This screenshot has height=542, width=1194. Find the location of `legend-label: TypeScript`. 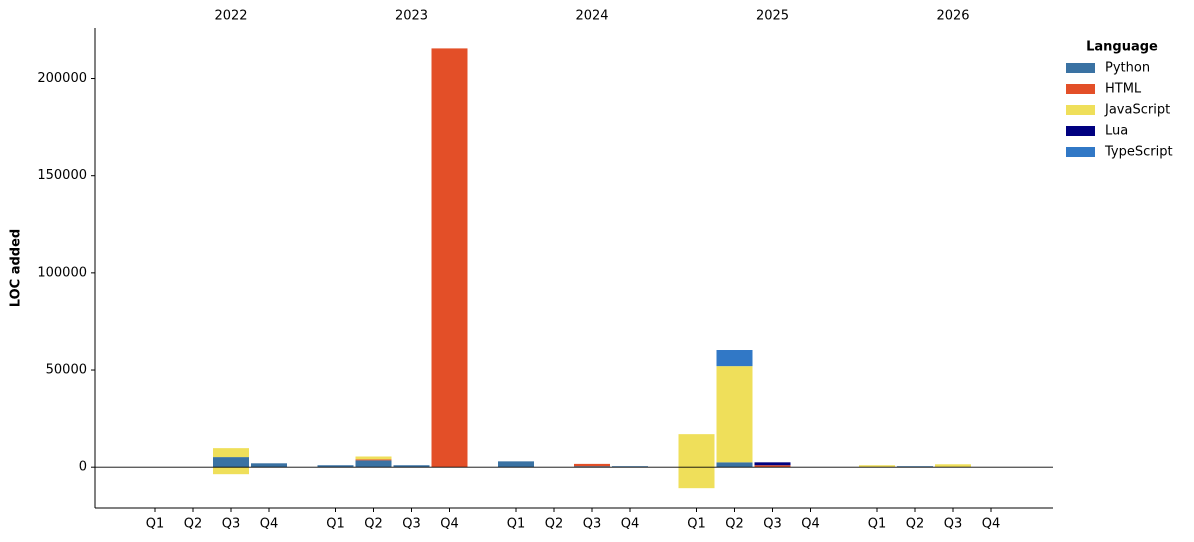

legend-label: TypeScript is located at coordinates (1138, 152).